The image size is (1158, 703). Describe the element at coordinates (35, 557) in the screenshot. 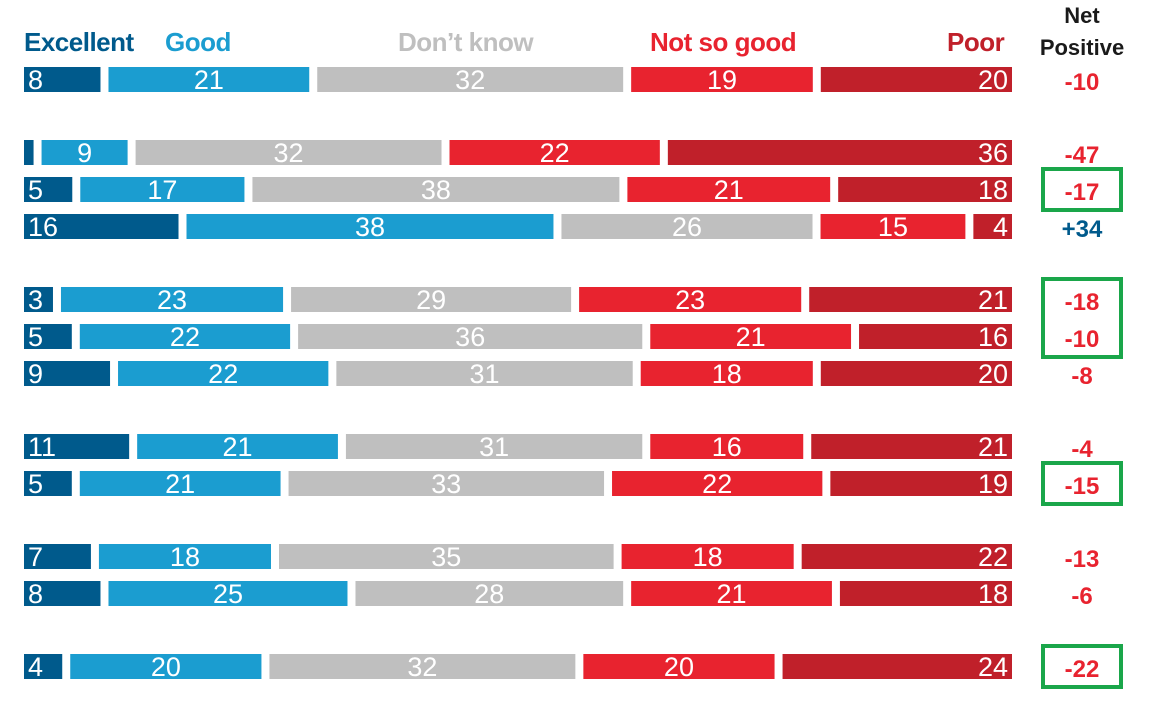

I see `data-label-excellent: 7` at that location.